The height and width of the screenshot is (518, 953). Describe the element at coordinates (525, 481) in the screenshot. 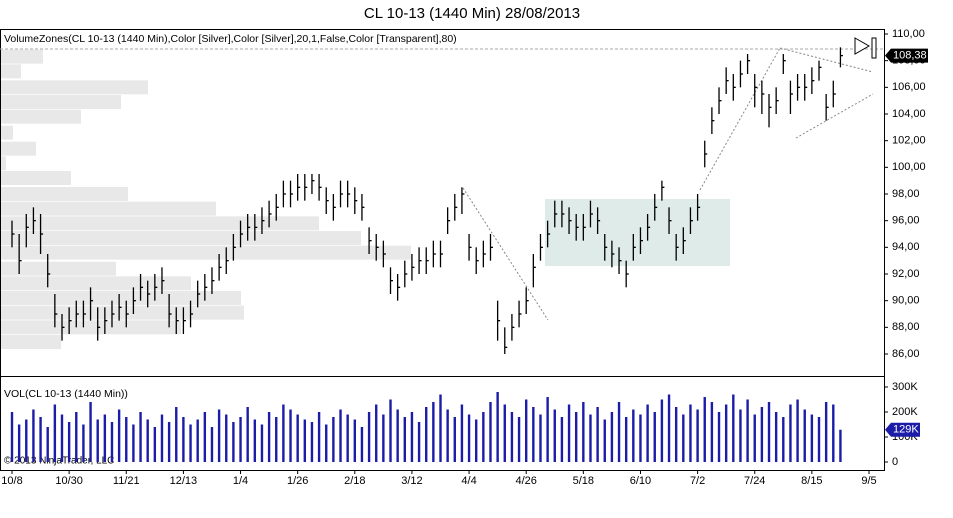

I see `x-tick-label: 4/26` at that location.